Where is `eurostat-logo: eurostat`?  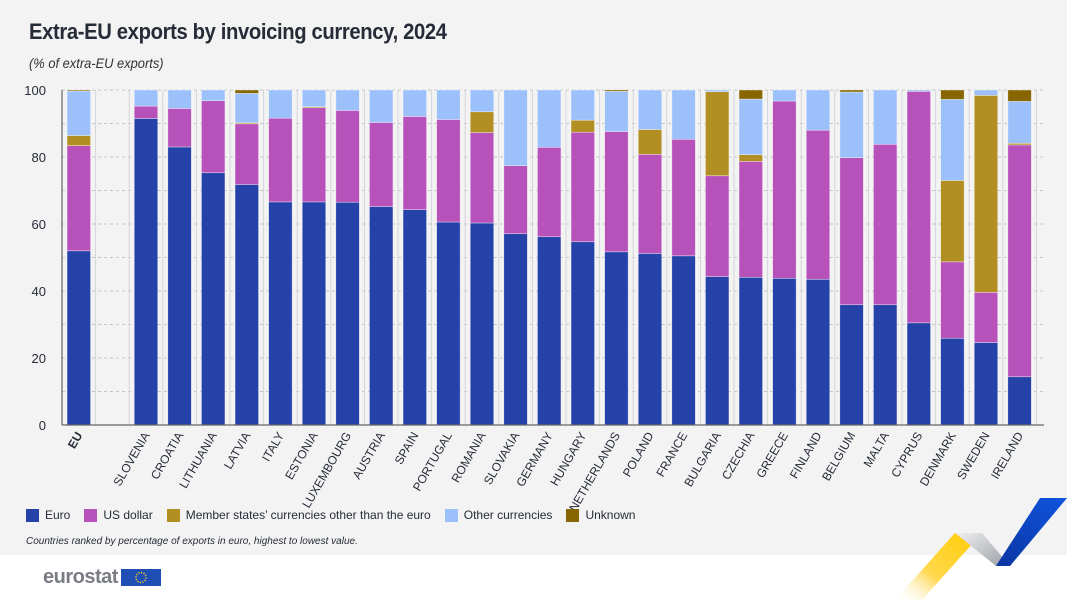 eurostat-logo: eurostat is located at coordinates (102, 577).